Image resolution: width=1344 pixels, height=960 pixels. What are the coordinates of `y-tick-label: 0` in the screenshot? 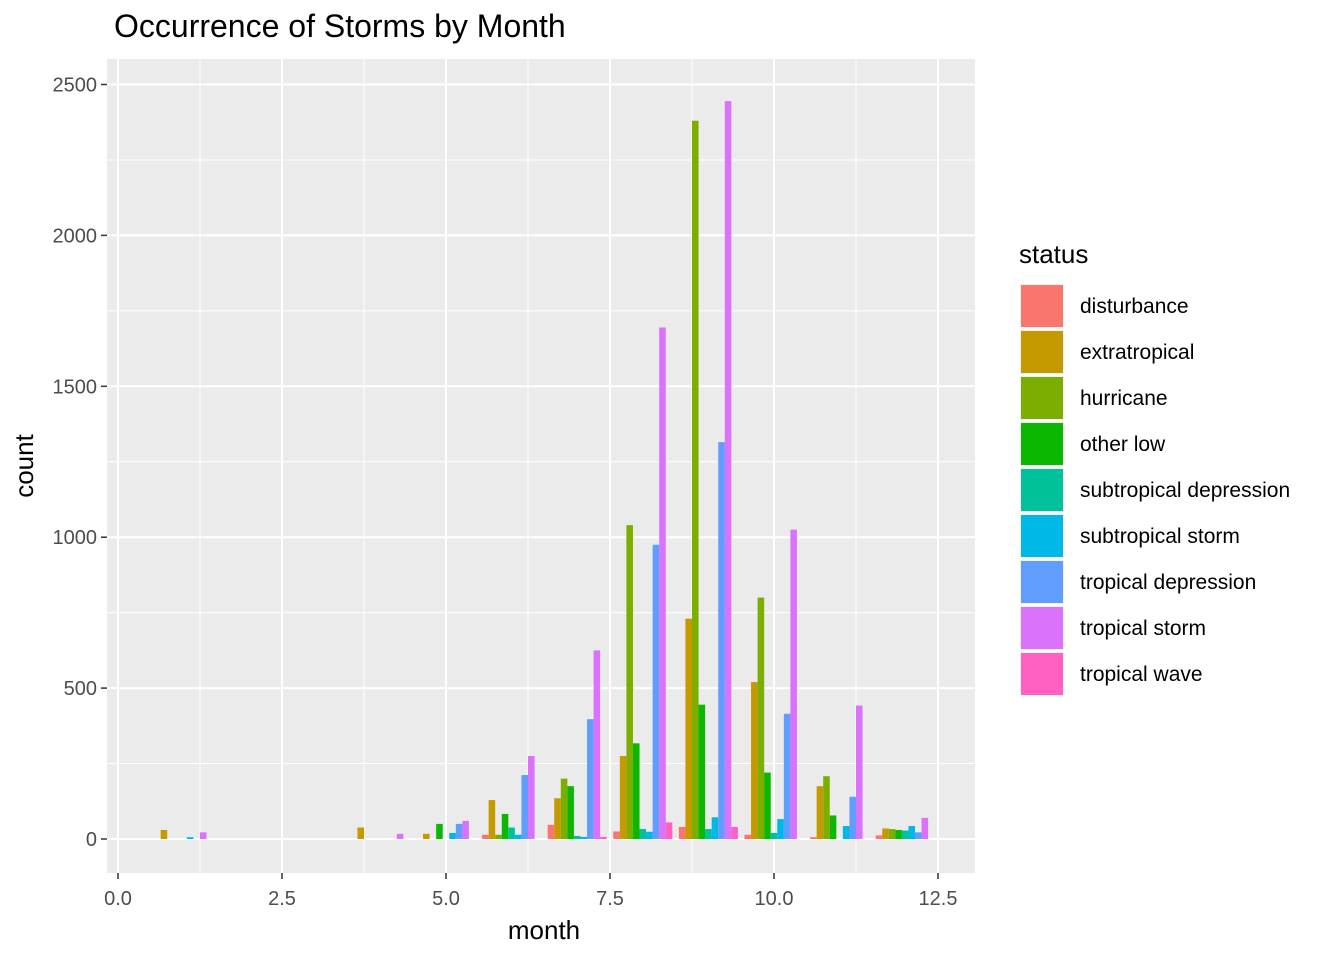 It's located at (91, 840).